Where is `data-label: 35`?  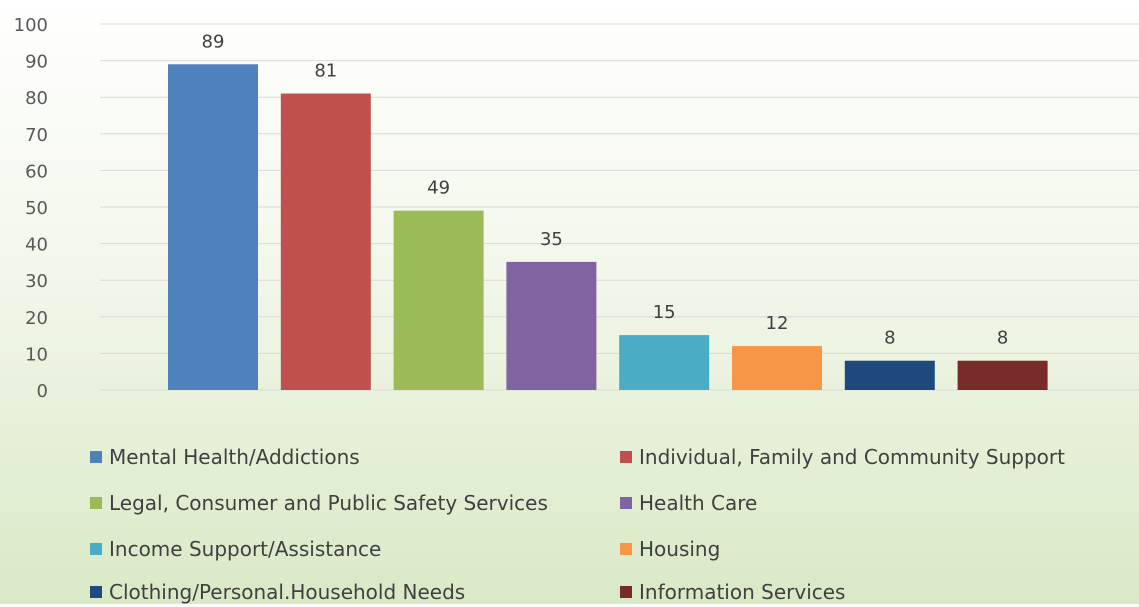 data-label: 35 is located at coordinates (551, 239).